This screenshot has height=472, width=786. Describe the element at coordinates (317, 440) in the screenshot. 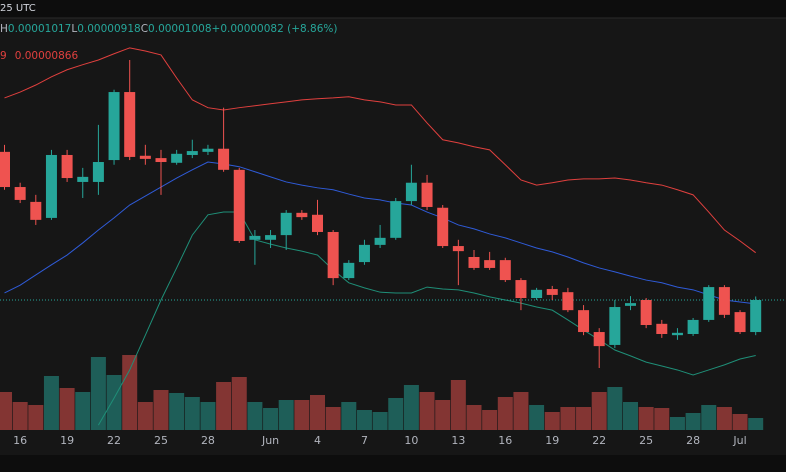

I see `x-tick-label: 4` at that location.